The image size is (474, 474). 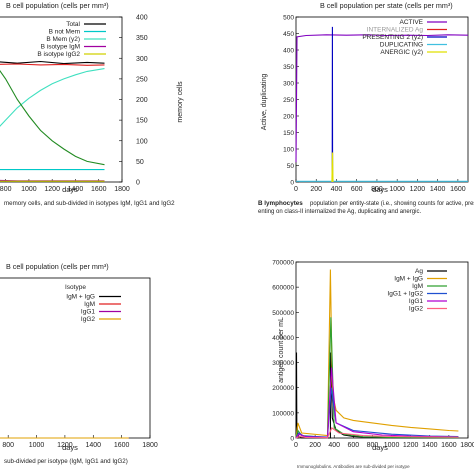 What do you see at coordinates (401, 52) in the screenshot?
I see `legend-label: ANERGIC (y2)` at bounding box center [401, 52].